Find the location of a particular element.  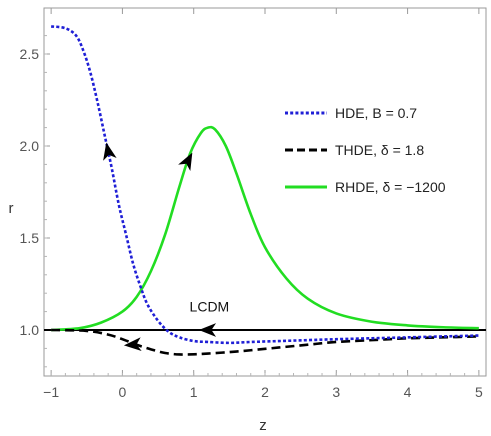

x-tick-label: 5 is located at coordinates (479, 392).